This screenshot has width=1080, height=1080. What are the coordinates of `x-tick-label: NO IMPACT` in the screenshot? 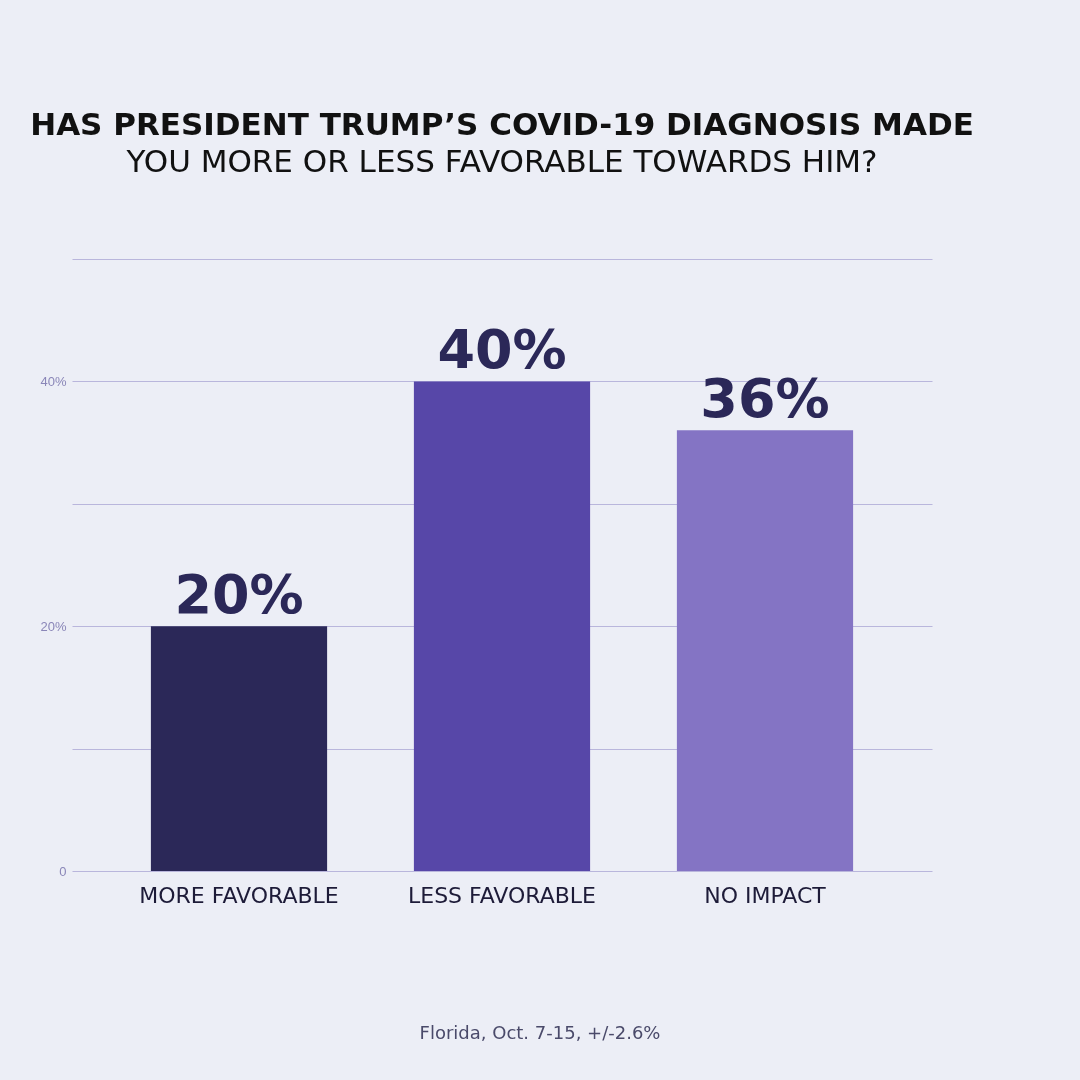 It's located at (765, 895).